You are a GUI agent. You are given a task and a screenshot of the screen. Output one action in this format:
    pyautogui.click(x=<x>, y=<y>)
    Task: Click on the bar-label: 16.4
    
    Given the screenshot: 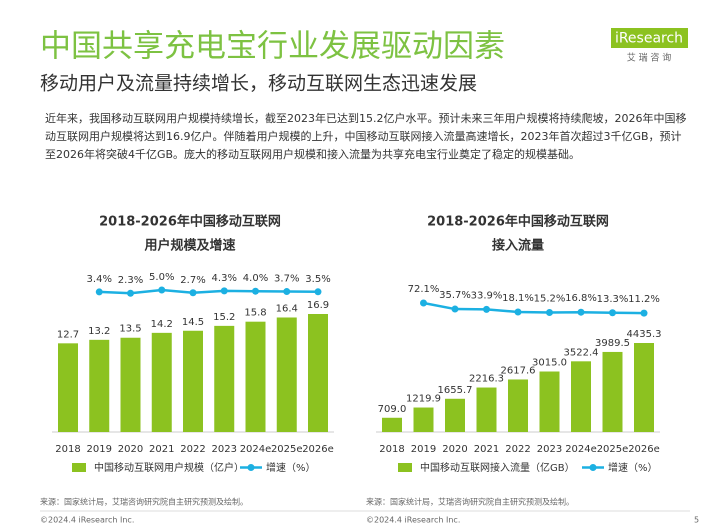 What is the action you would take?
    pyautogui.click(x=287, y=308)
    